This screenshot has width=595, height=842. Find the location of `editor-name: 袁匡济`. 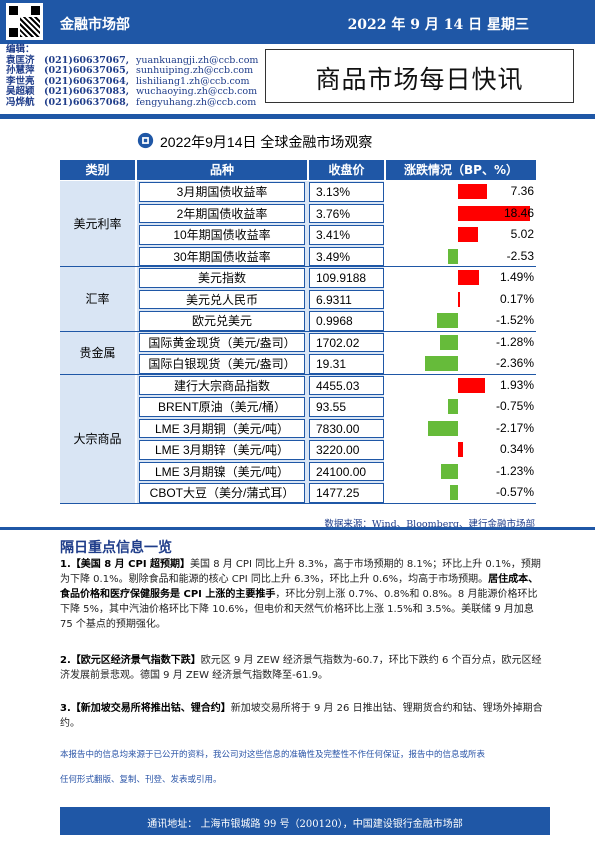

editor-name: 袁匡济 is located at coordinates (20, 60).